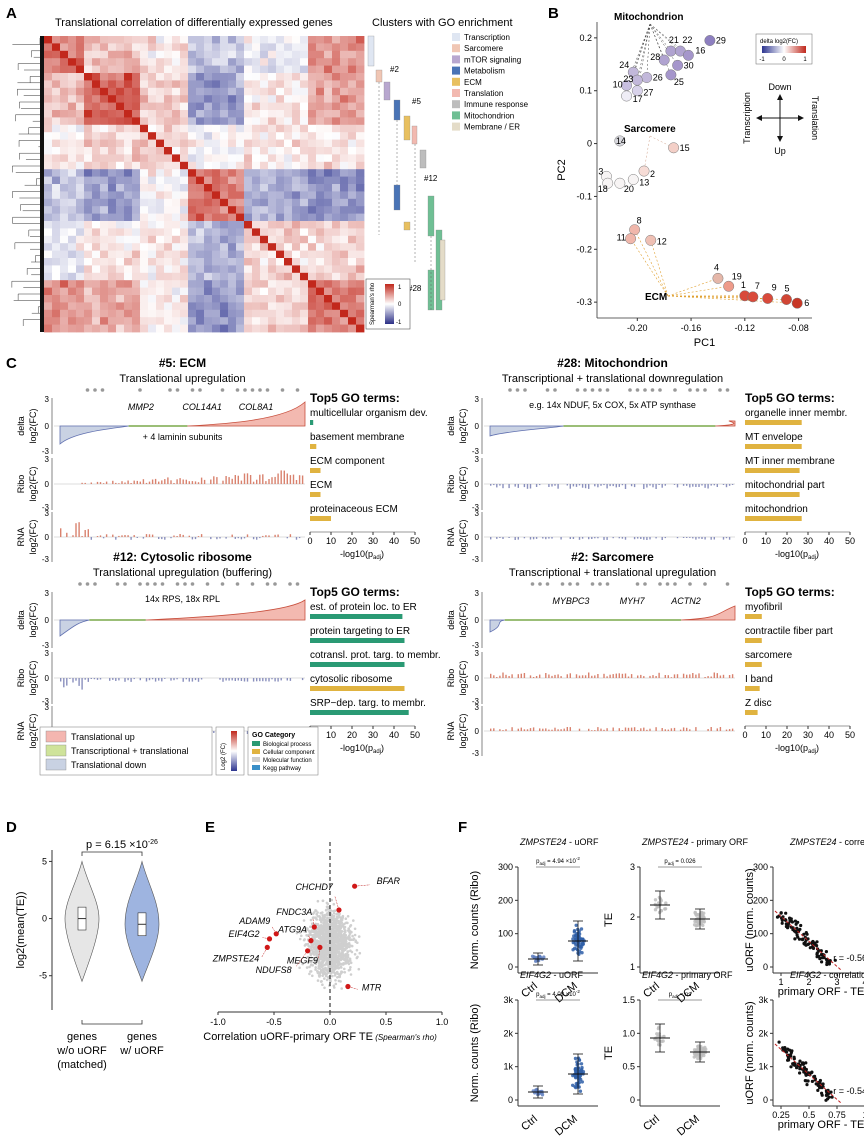 Image resolution: width=864 pixels, height=1139 pixels. I want to click on gene-label-atg9a: ATG9A, so click(292, 930).